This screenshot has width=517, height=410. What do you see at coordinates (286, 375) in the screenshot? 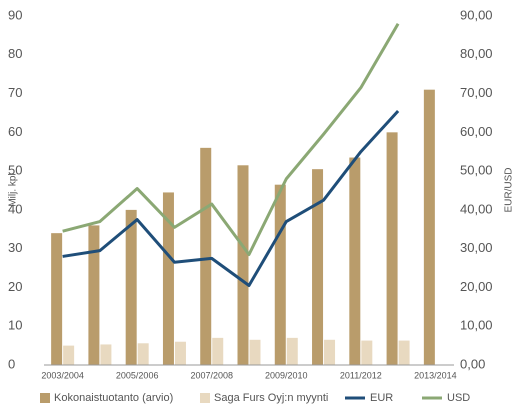
I see `x-tick-label: 2009/2010` at bounding box center [286, 375].